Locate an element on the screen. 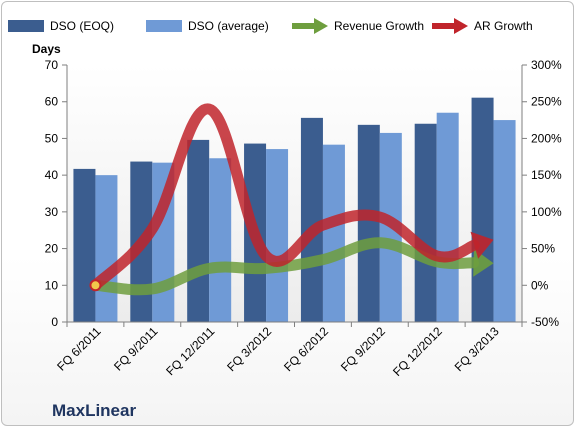  x-tick-label: FQ 9/2012 is located at coordinates (363, 349).